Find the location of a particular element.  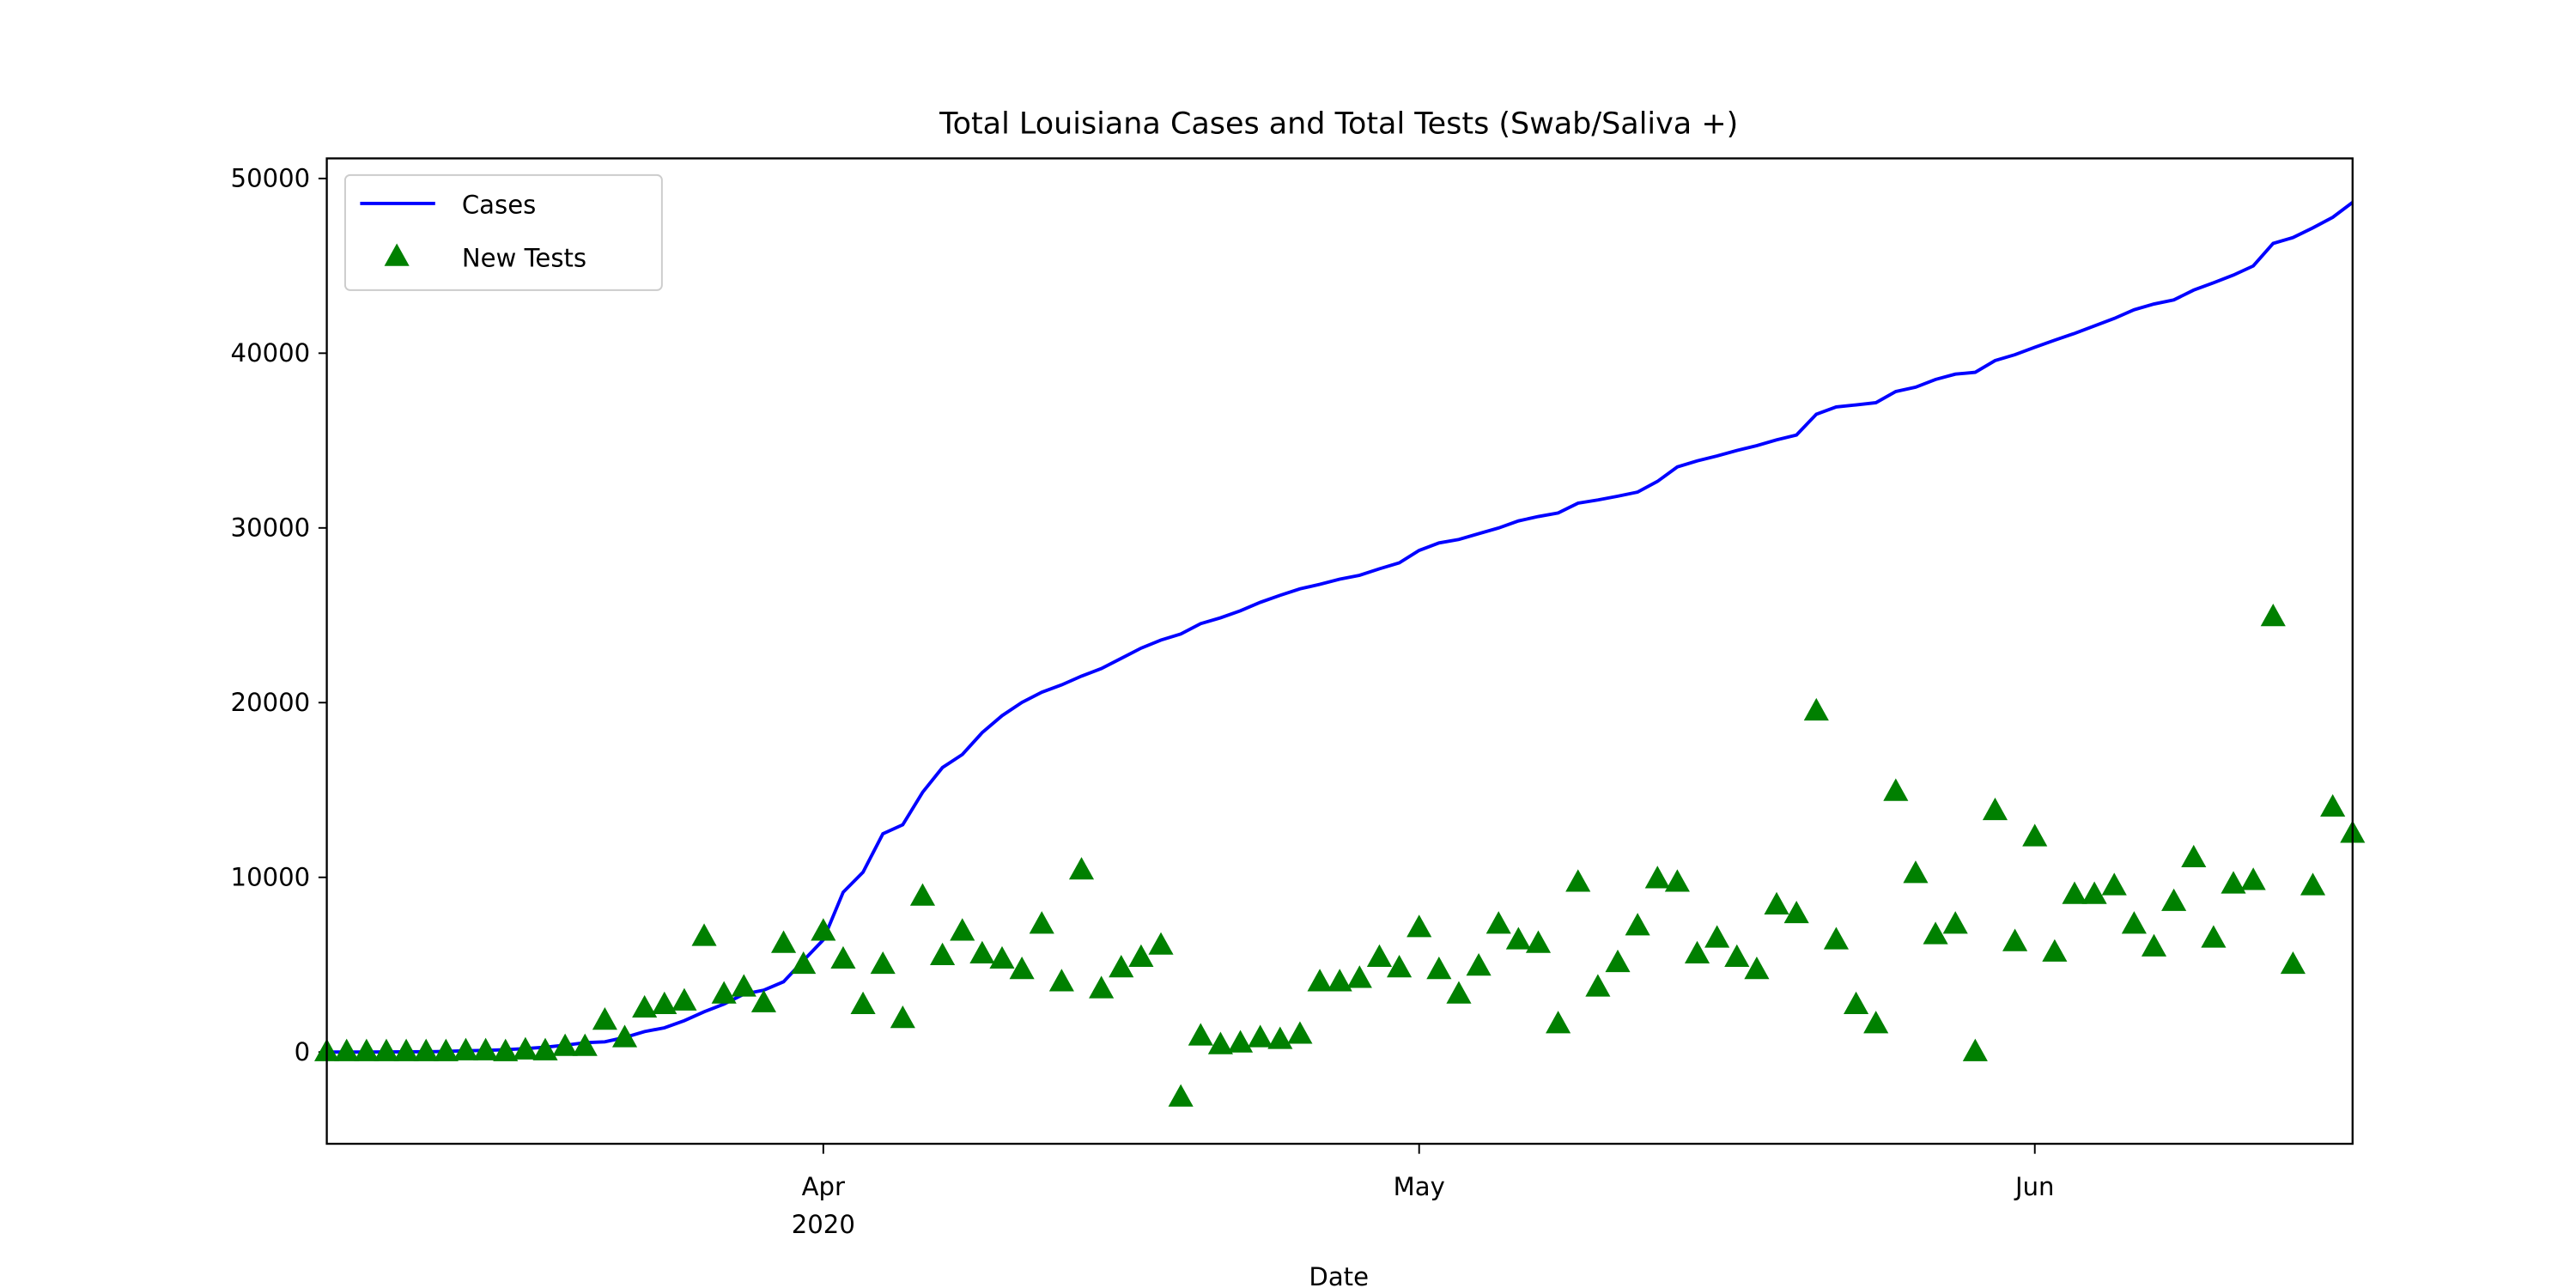

legend-marker is located at coordinates (397, 254).